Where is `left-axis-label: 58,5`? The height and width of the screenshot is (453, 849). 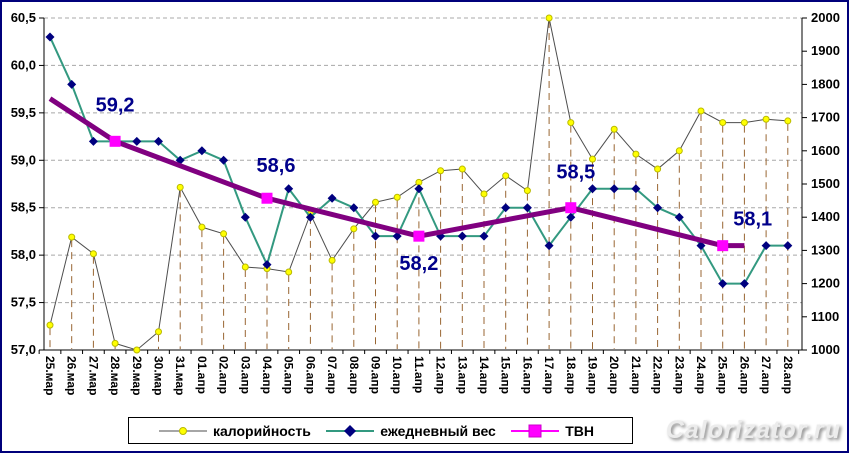
left-axis-label: 58,5 is located at coordinates (23, 207).